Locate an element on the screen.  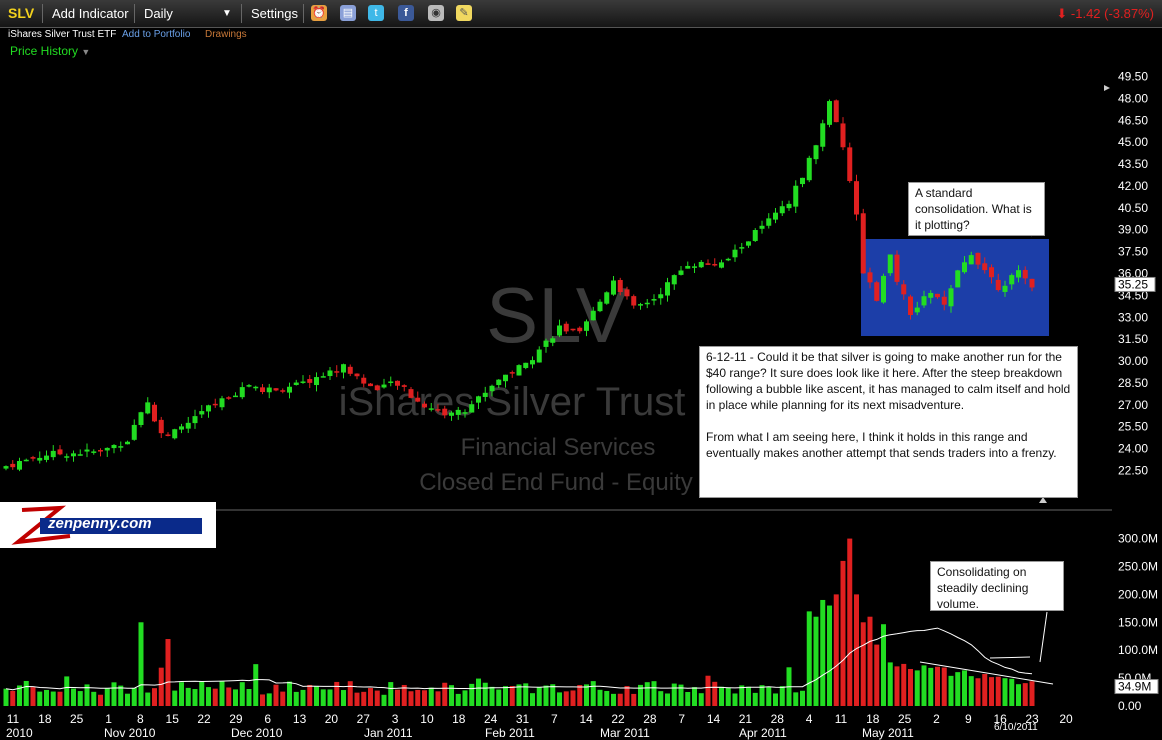
high-marker-icon is located at coordinates (1107, 88).